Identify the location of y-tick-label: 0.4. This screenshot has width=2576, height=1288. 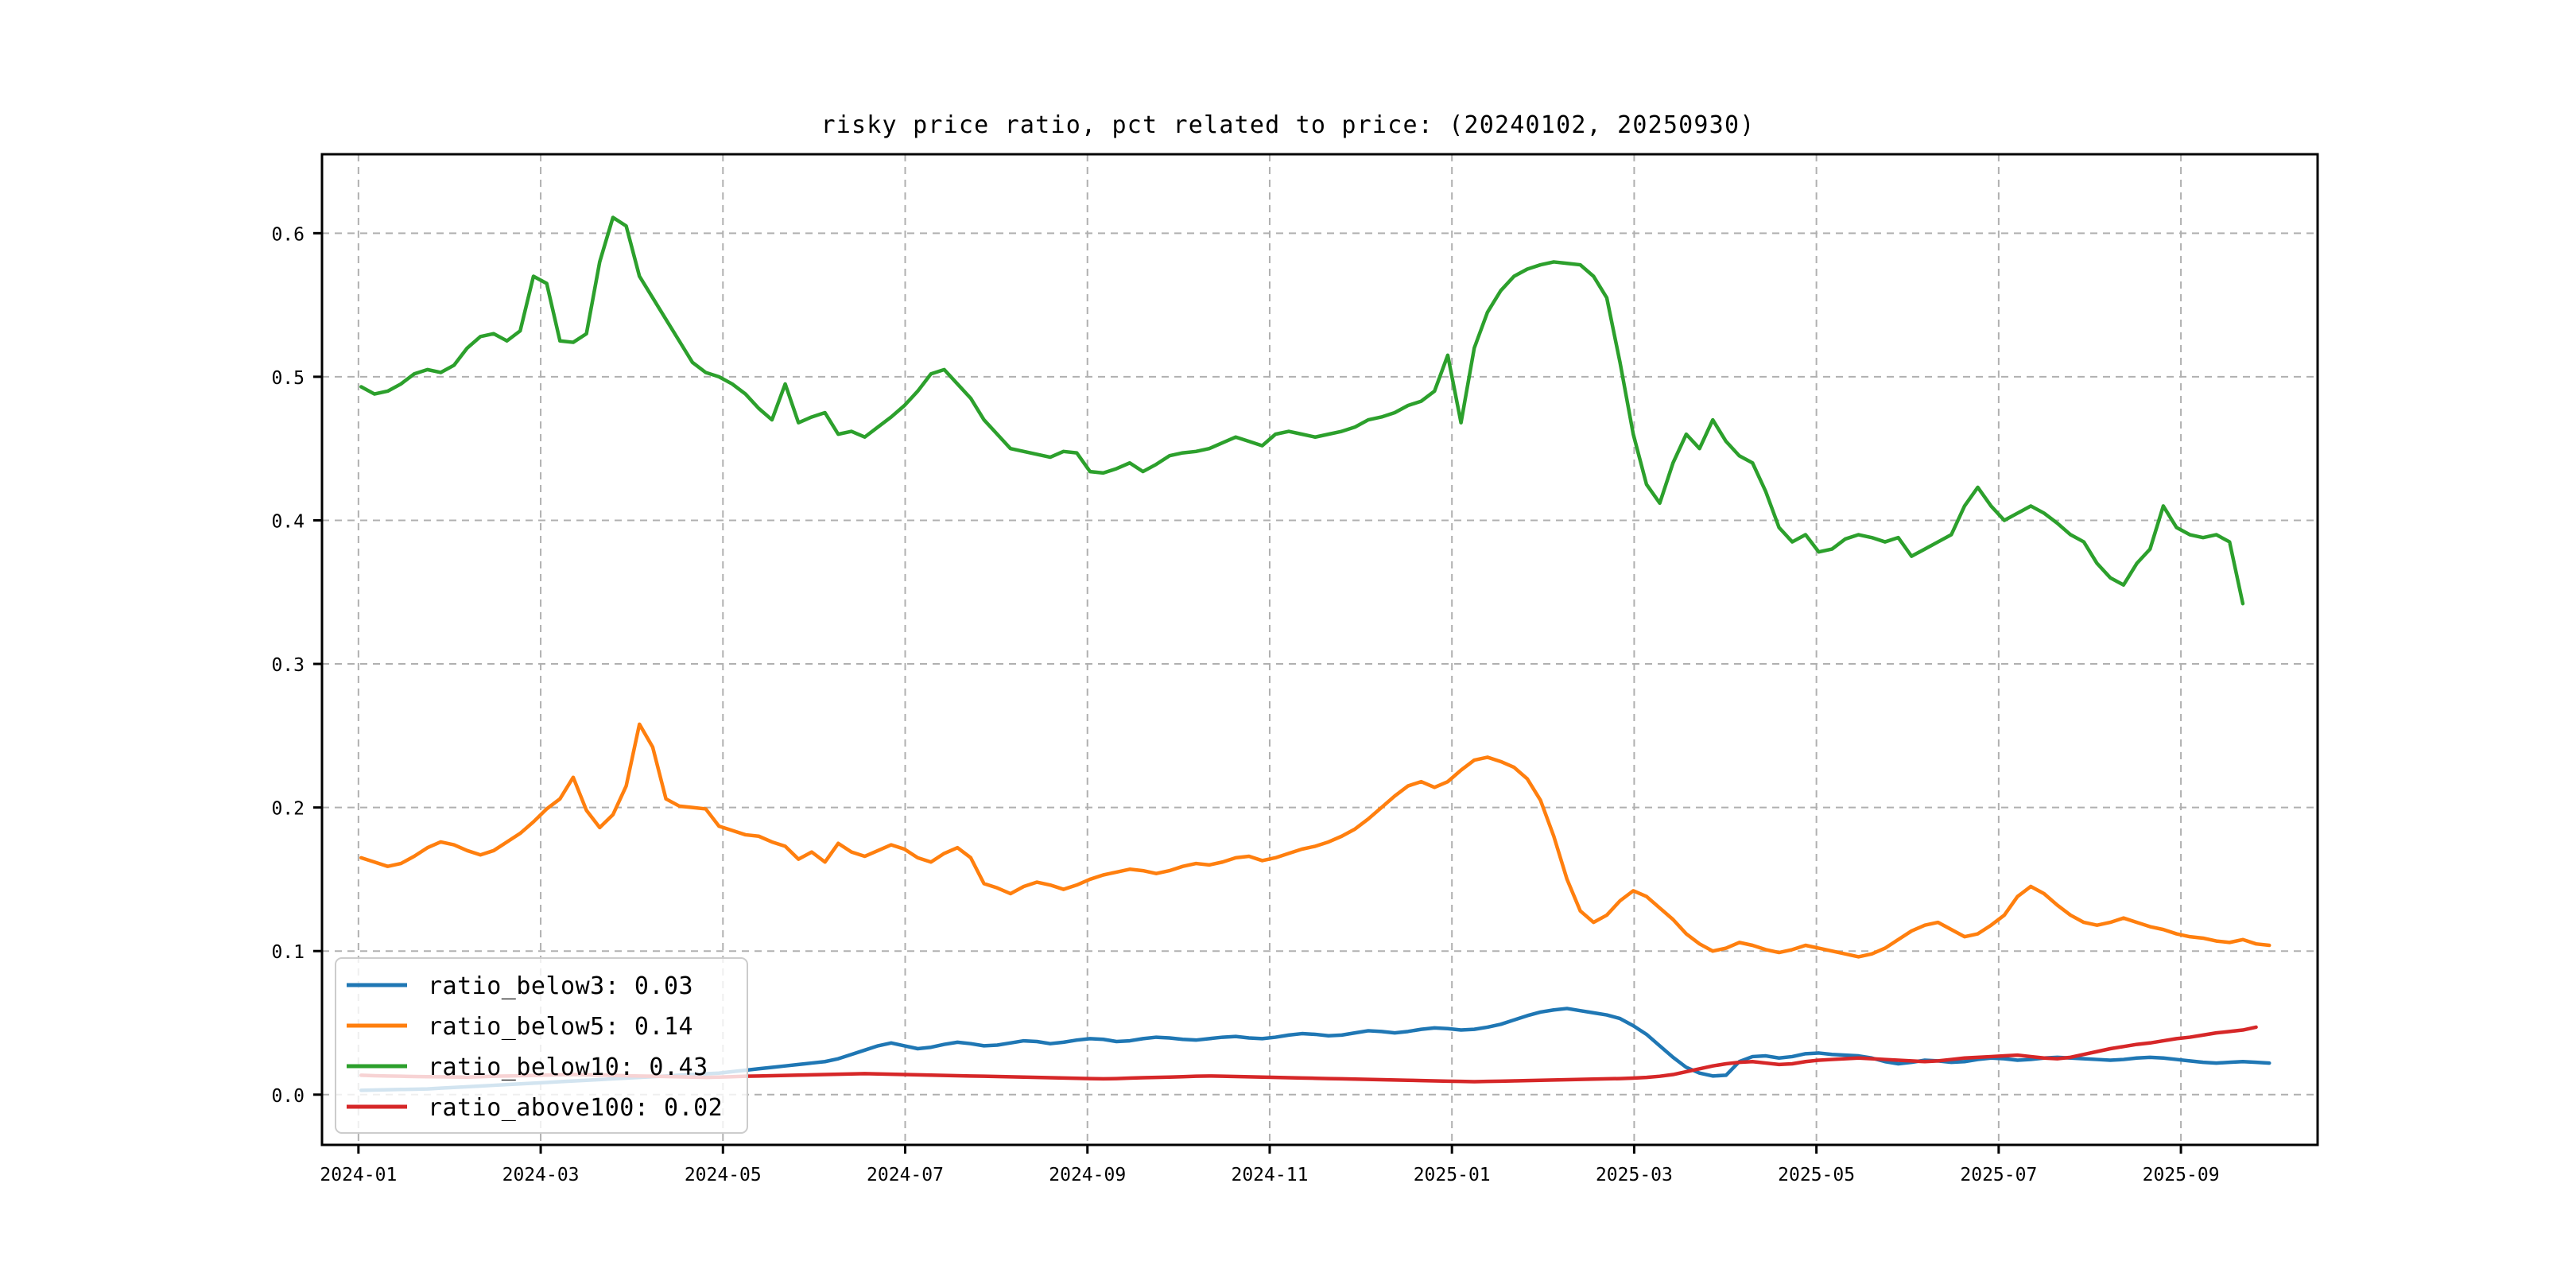
(288, 522).